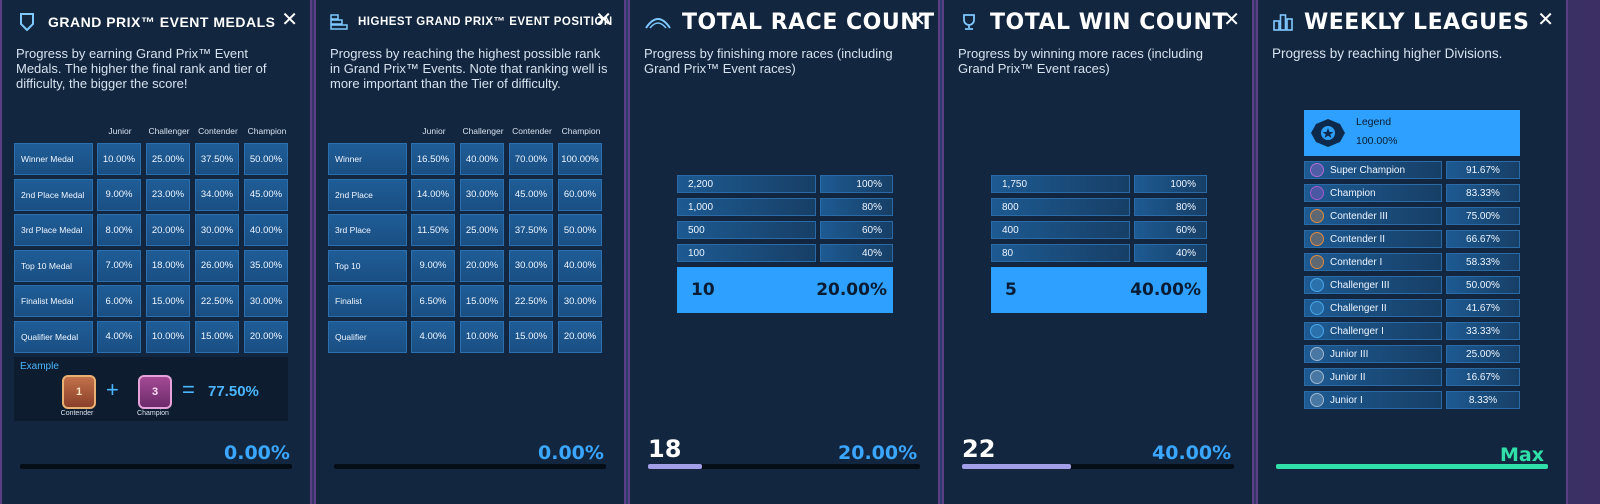  Describe the element at coordinates (119, 230) in the screenshot. I see `table-cell: 8.00%` at that location.